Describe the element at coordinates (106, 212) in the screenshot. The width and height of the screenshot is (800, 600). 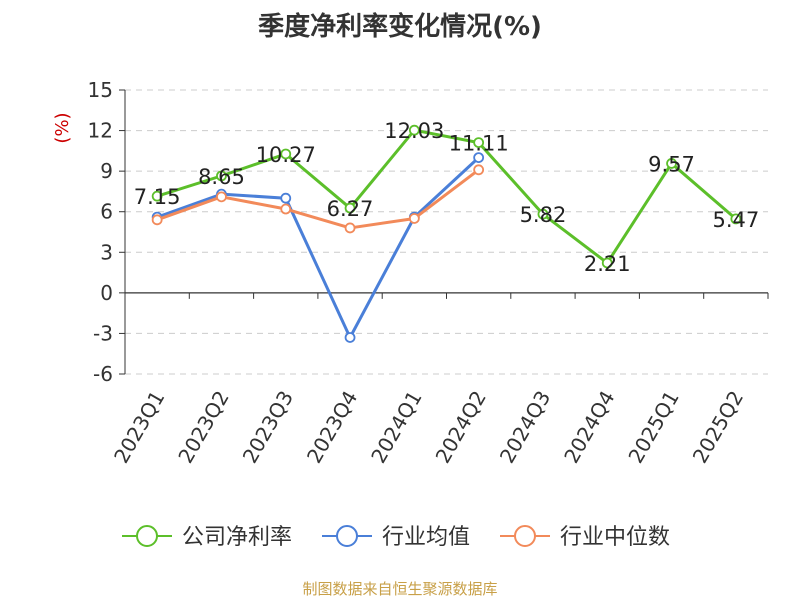
I see `y-tick-label: 6` at that location.